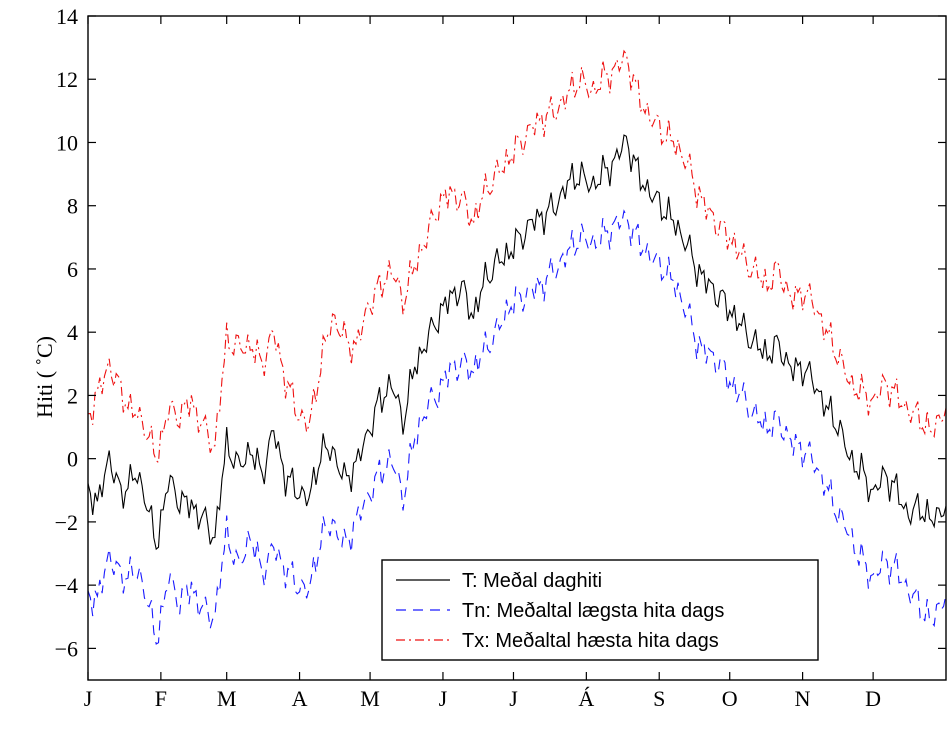  I want to click on legend-entry: Tn: Meðaltal lægsta hita dags, so click(593, 611).